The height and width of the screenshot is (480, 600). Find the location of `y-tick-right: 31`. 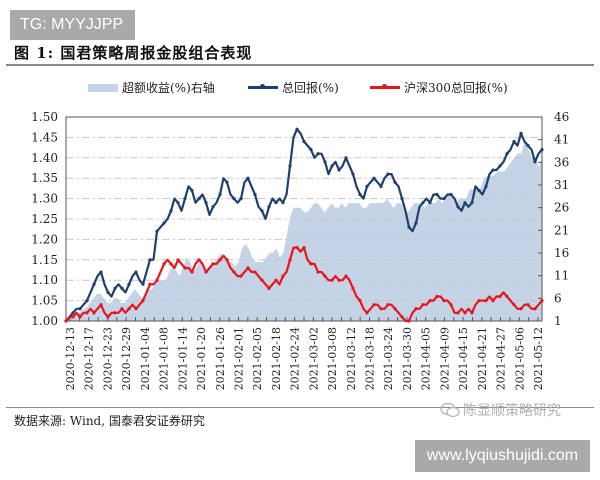

y-tick-right: 31 is located at coordinates (561, 185).